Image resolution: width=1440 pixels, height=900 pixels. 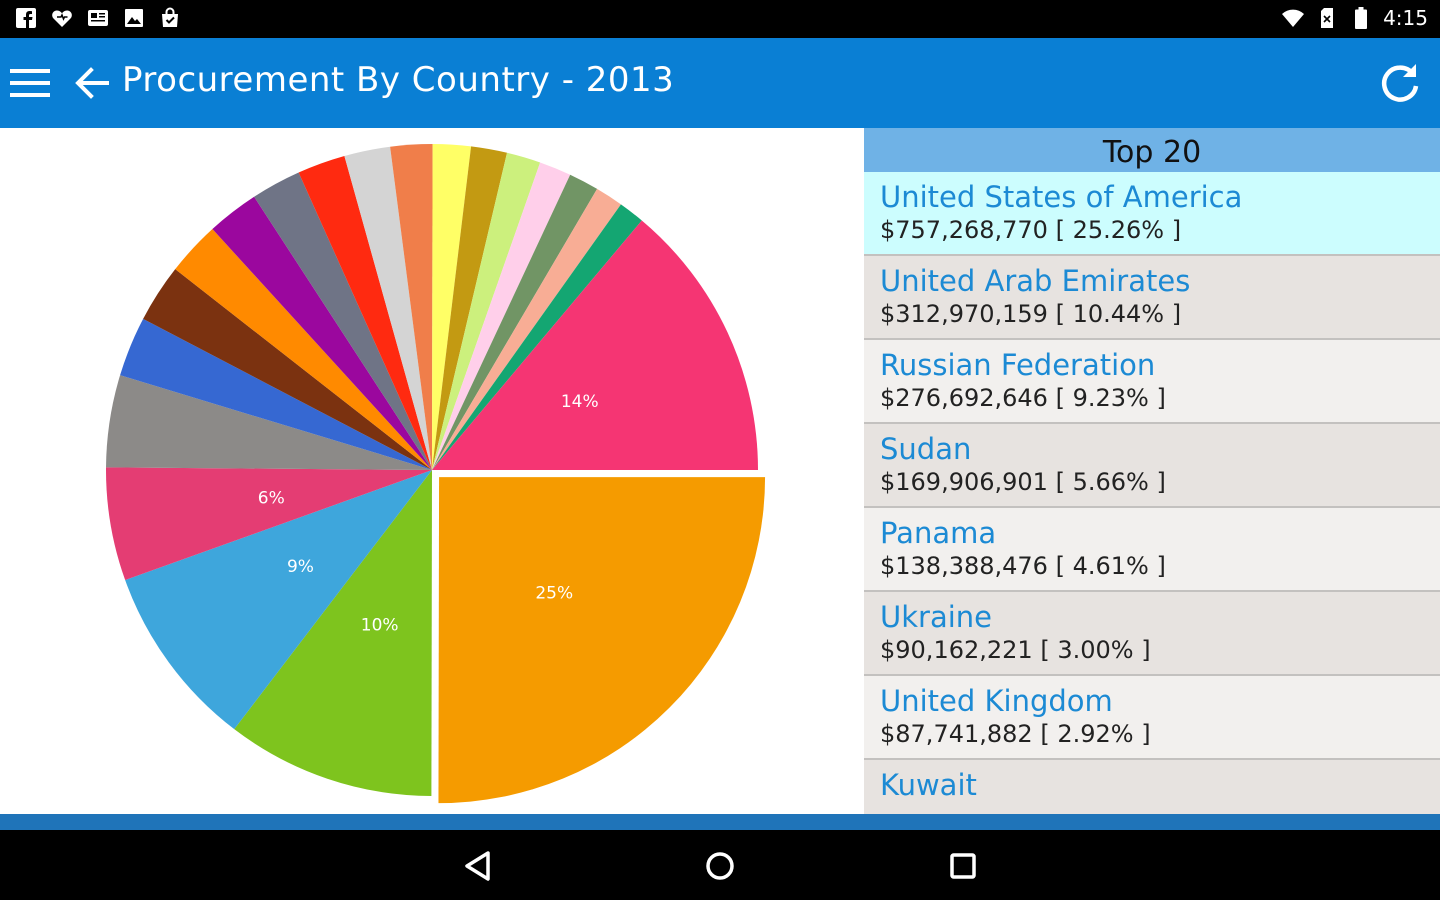 I want to click on app-bar: Procurement By Country - 2013, so click(x=720, y=83).